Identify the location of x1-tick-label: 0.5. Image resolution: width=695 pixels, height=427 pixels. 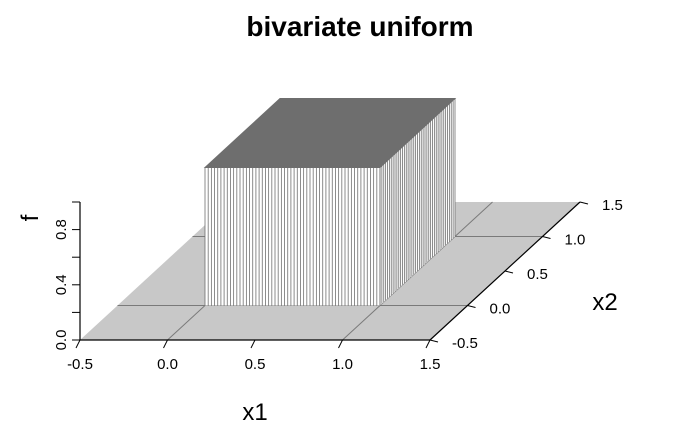
(255, 364).